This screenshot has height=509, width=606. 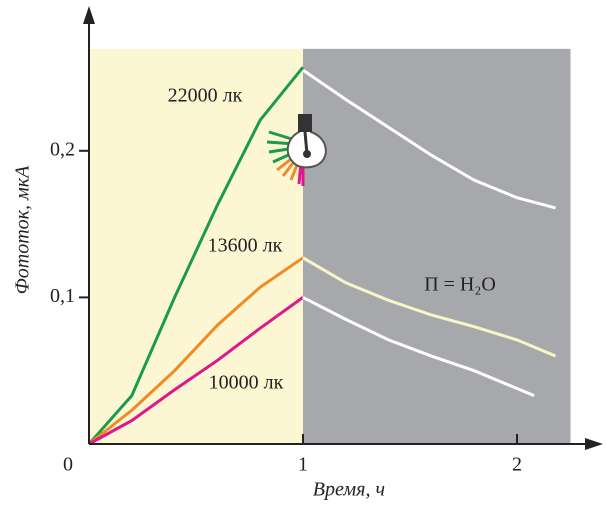 I want to click on series-label: 13600 лк, so click(x=245, y=246).